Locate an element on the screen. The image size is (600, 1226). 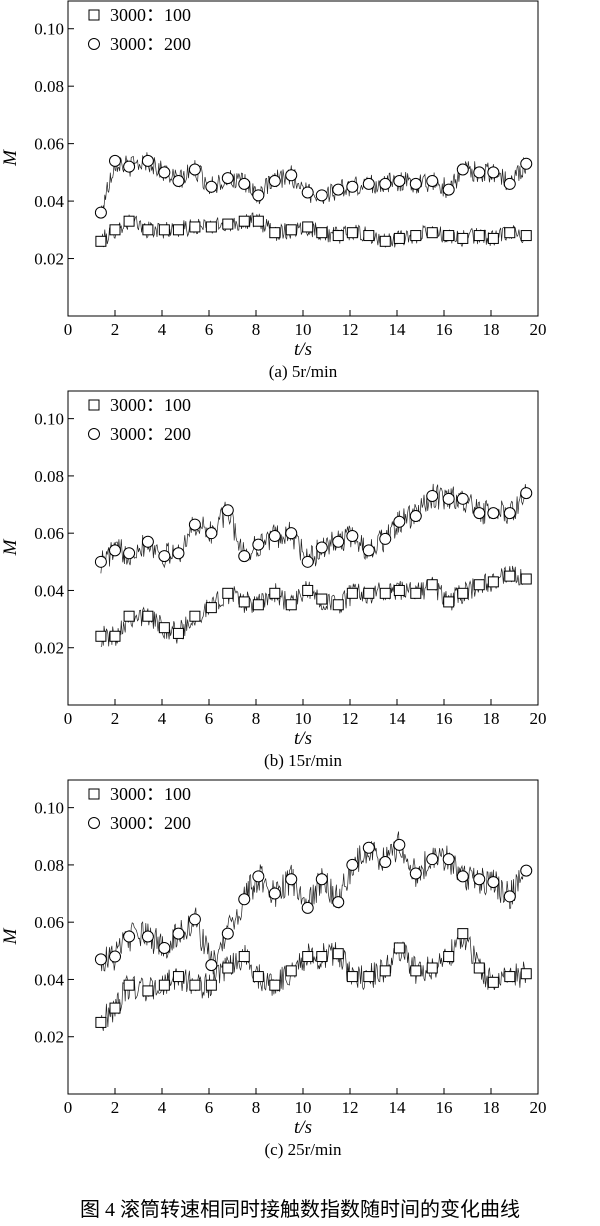
x-axis-title: t/s is located at coordinates (303, 1127).